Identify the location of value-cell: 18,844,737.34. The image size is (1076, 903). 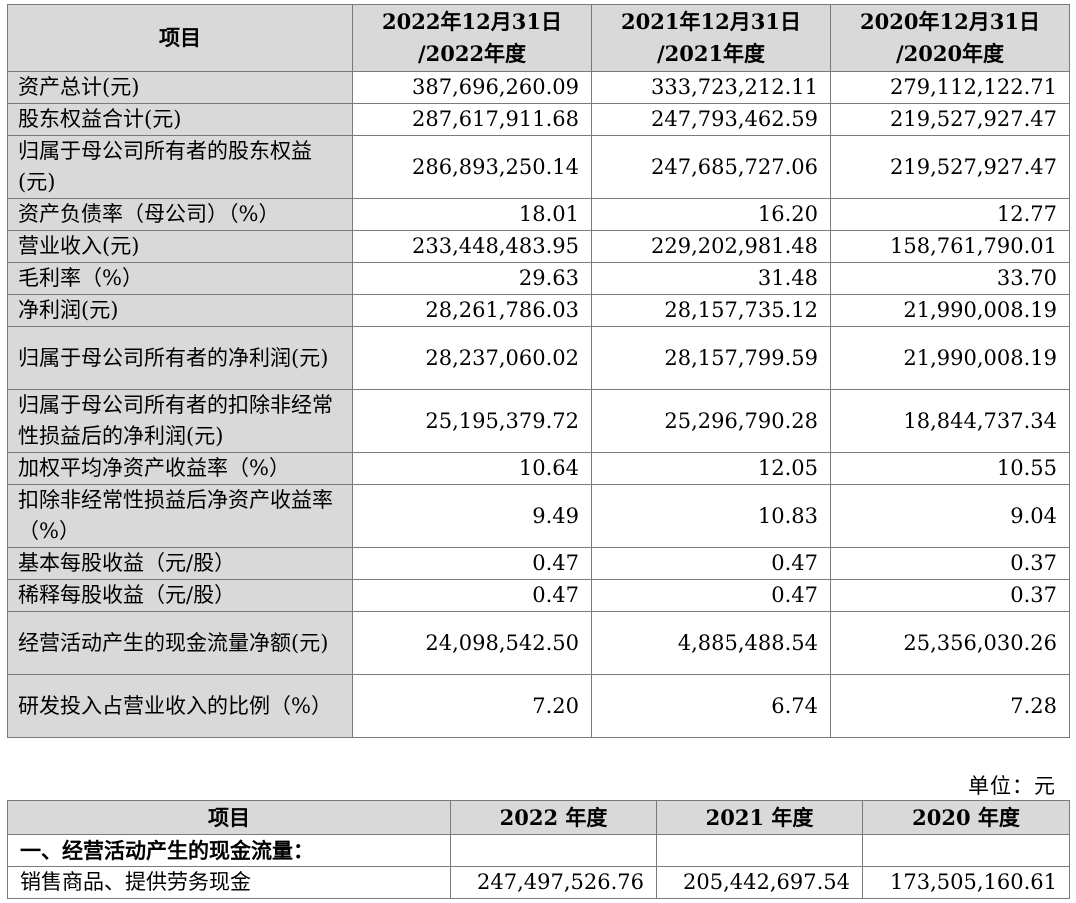
(950, 421).